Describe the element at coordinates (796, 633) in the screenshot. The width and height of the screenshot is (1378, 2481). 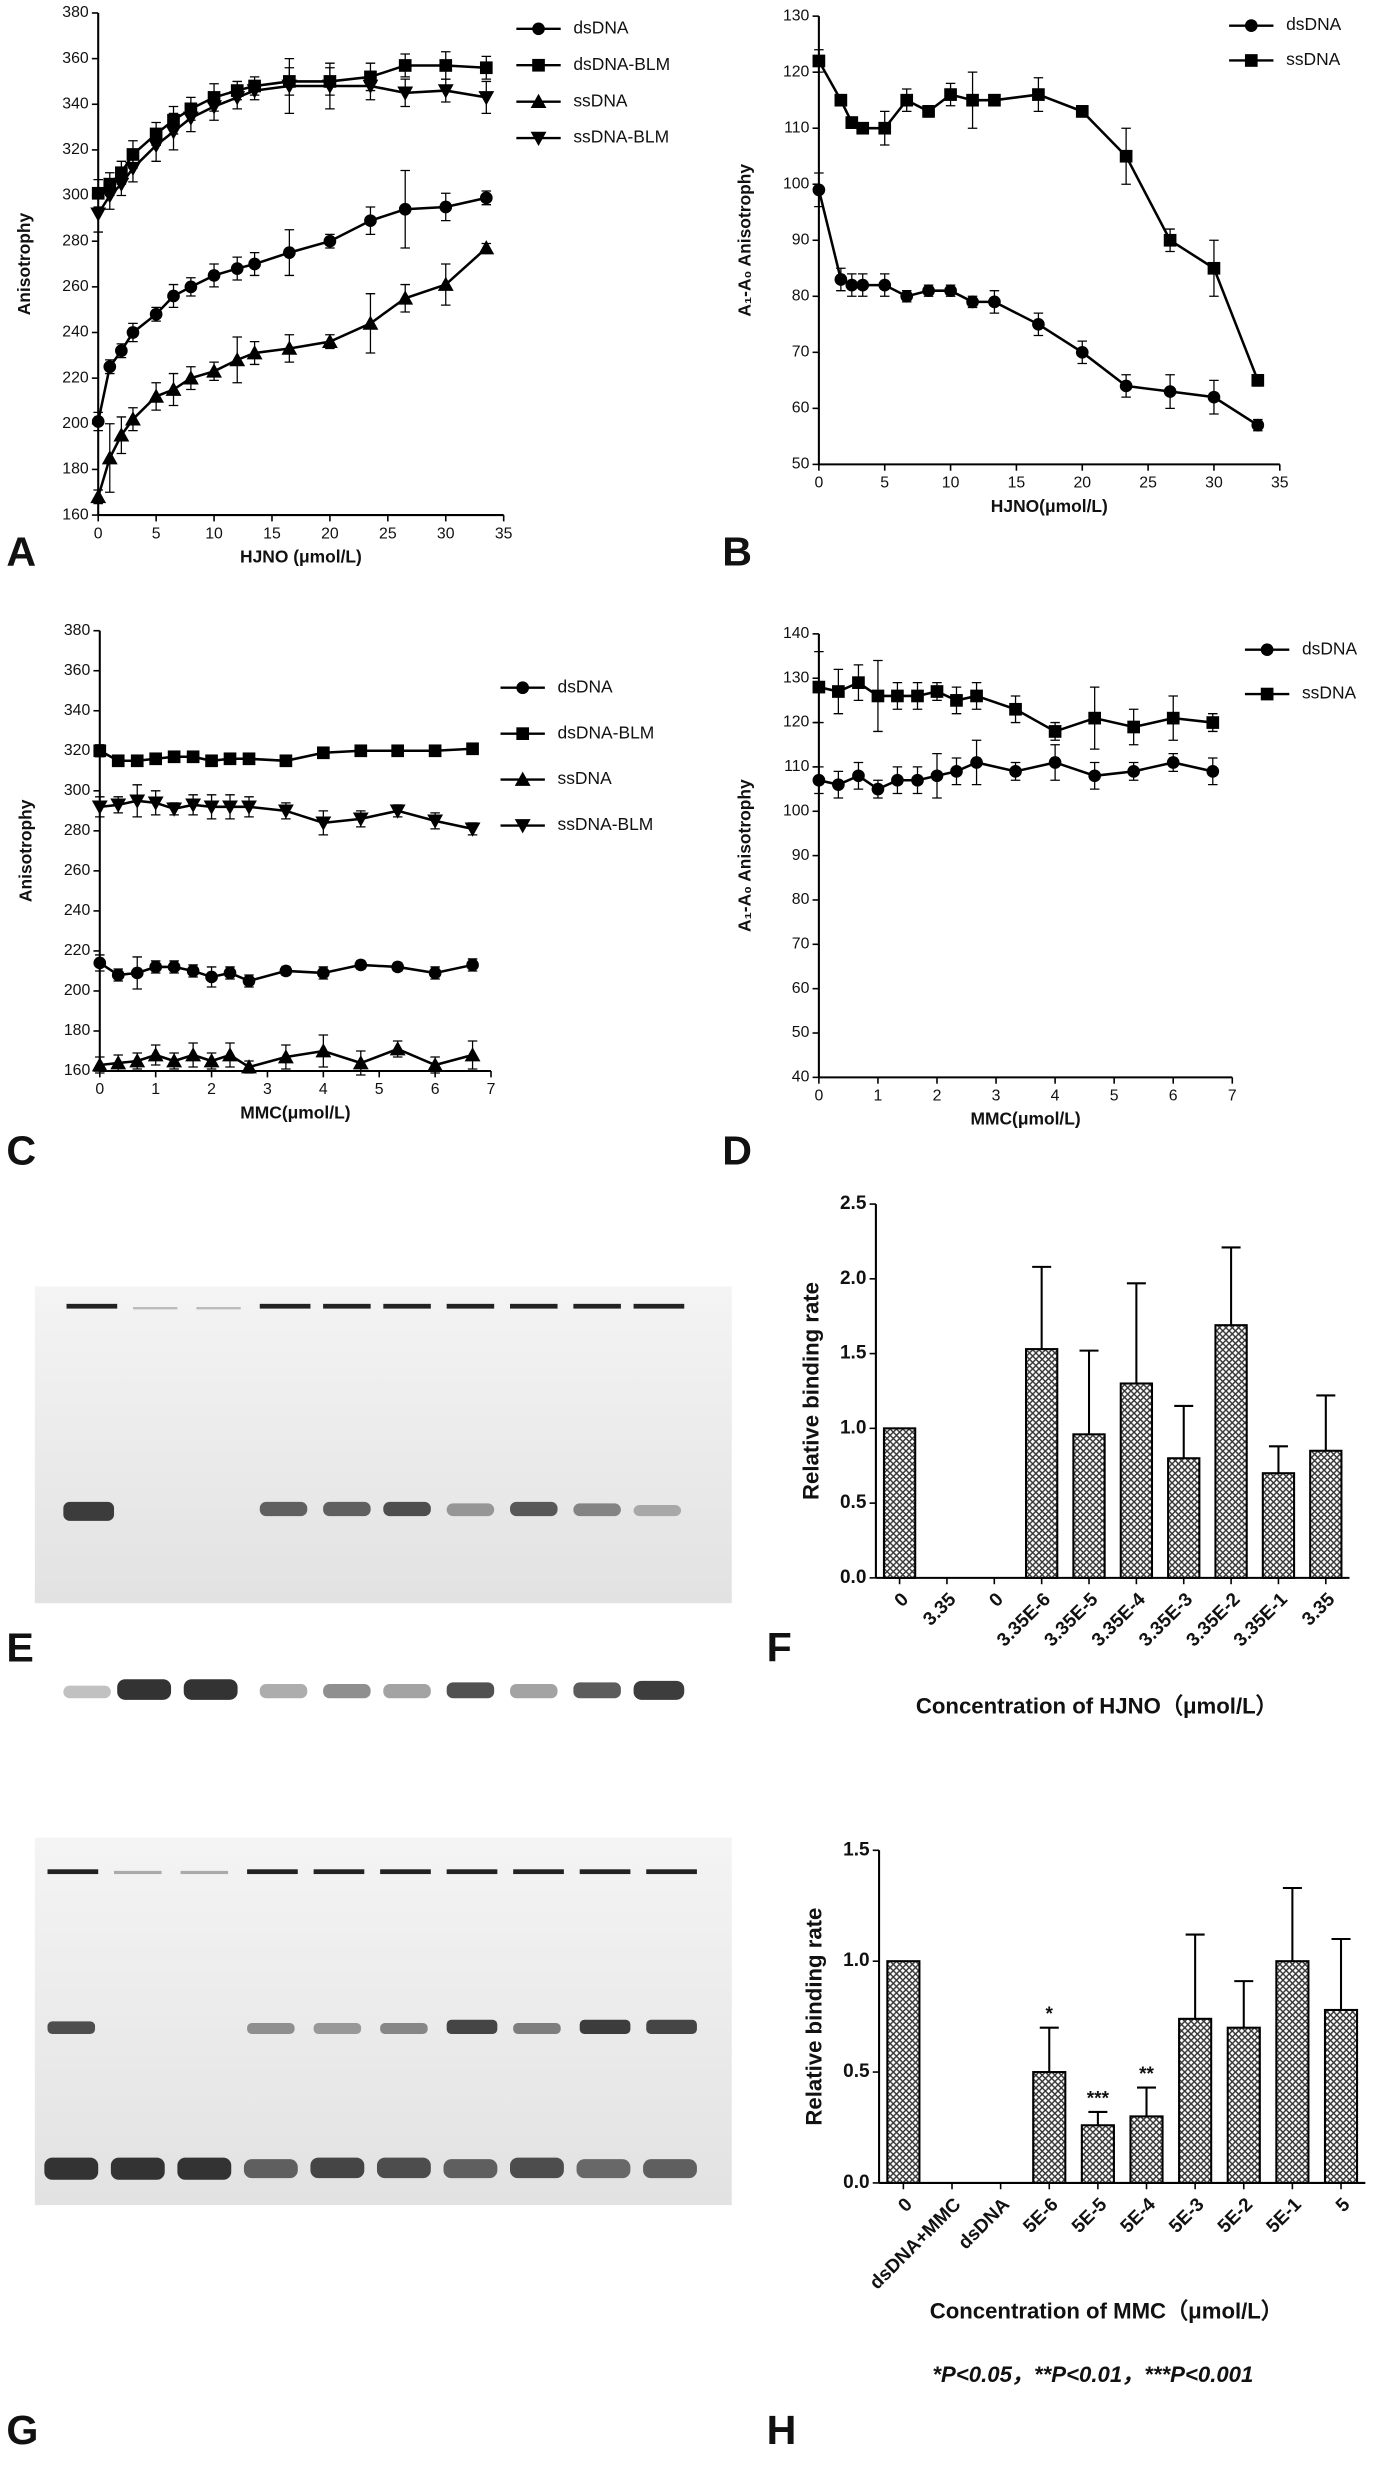
I see `y-tick-label: 140` at that location.